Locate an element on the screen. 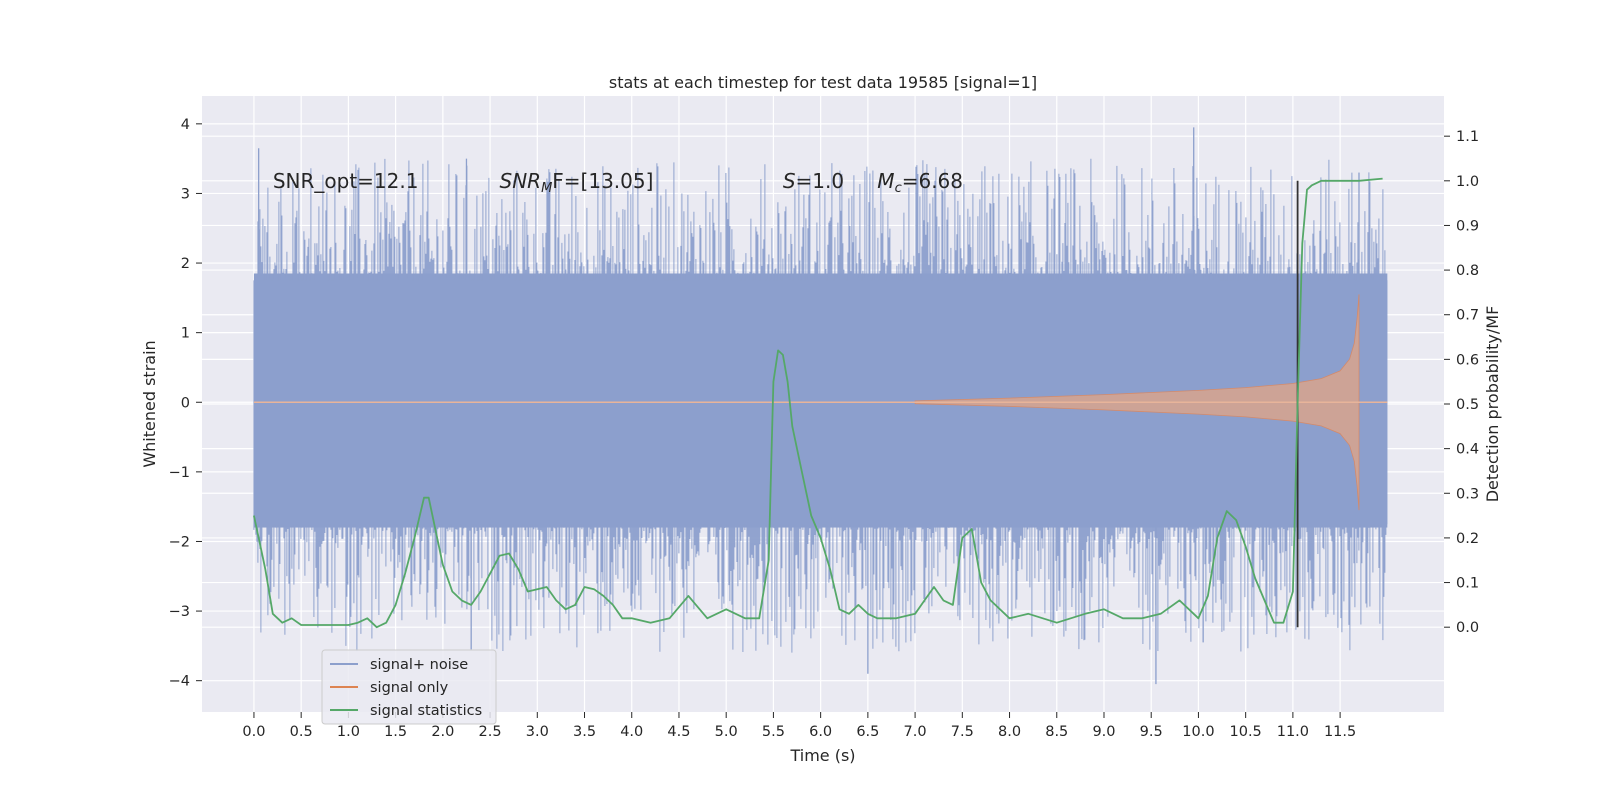 The width and height of the screenshot is (1600, 800). x-tick-label: 1.5 is located at coordinates (395, 732).